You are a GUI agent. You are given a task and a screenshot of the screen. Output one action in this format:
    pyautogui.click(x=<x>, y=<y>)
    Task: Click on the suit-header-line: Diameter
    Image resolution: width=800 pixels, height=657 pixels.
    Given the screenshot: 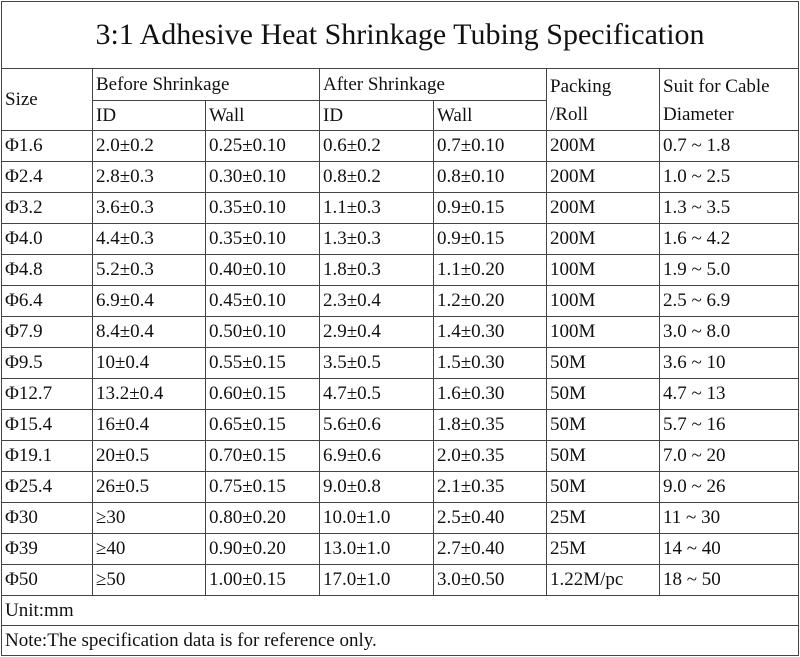 What is the action you would take?
    pyautogui.click(x=698, y=114)
    